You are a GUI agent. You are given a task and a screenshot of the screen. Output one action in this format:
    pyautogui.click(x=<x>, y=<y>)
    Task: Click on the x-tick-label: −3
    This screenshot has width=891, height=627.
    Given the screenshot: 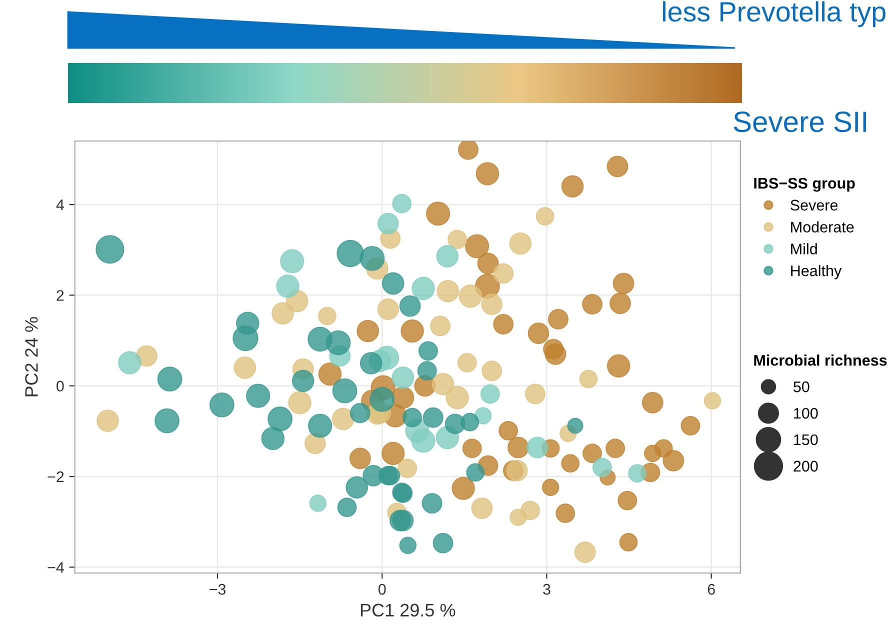 What is the action you would take?
    pyautogui.click(x=218, y=589)
    